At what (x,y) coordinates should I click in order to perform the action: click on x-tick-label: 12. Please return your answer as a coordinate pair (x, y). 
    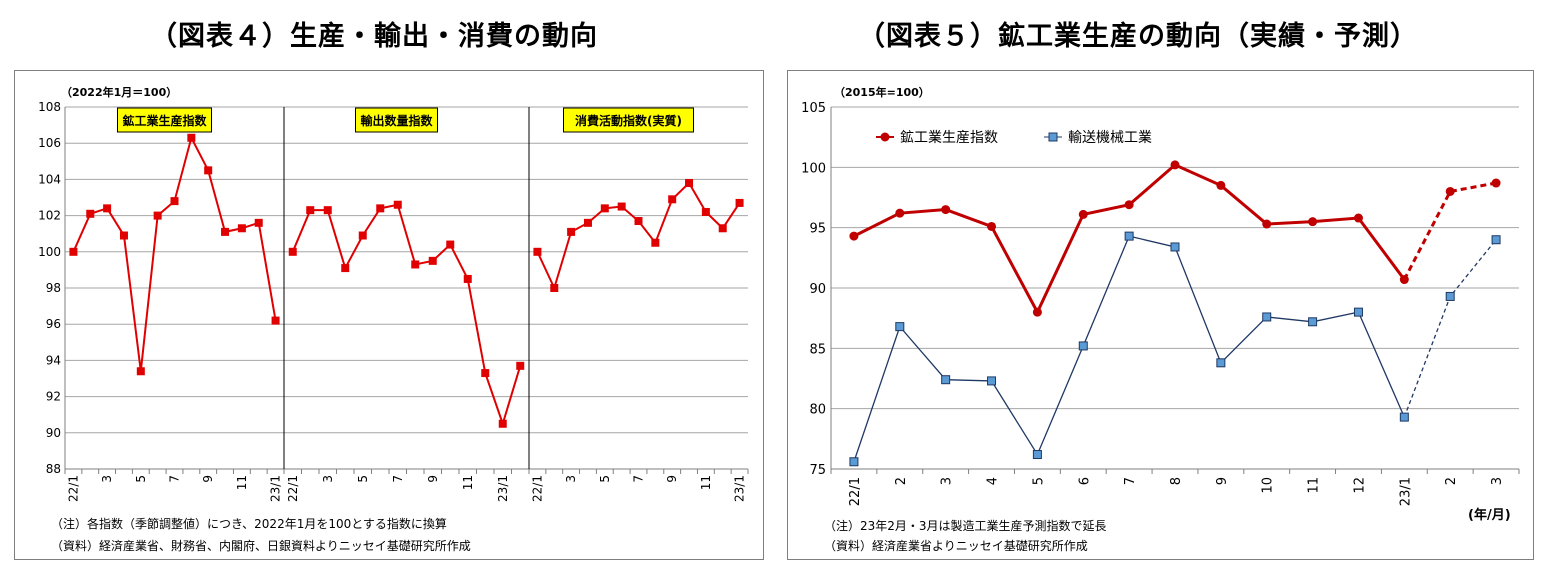
    Looking at the image, I should click on (1359, 485).